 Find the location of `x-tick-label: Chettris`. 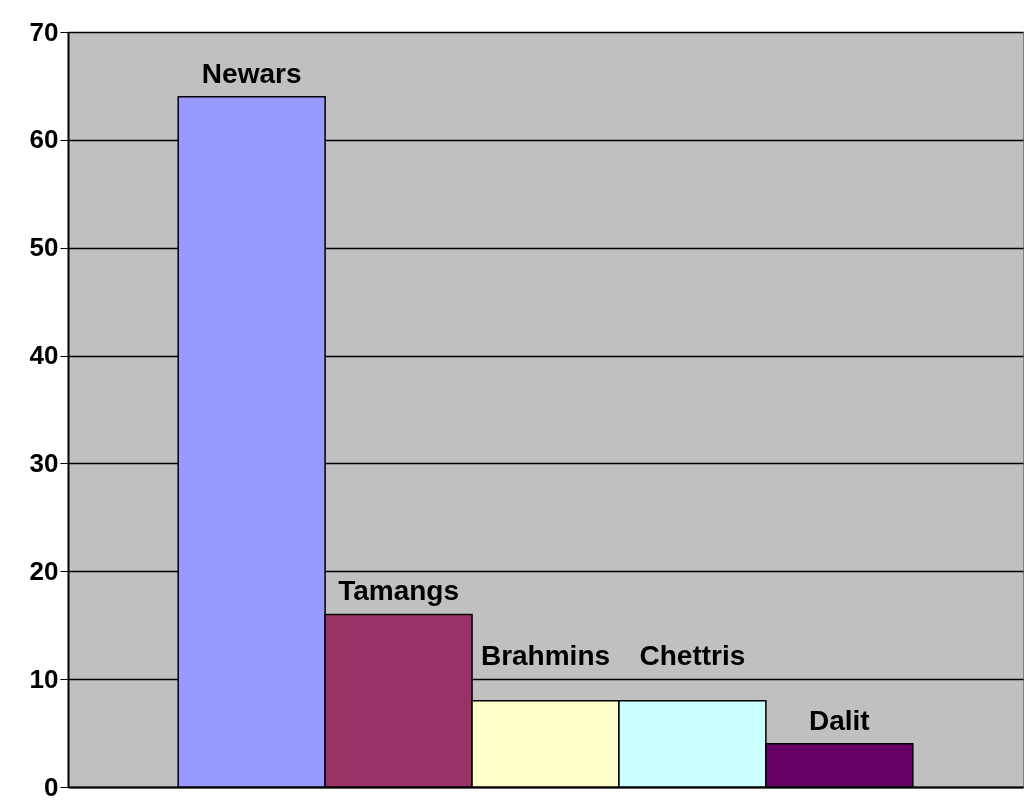

x-tick-label: Chettris is located at coordinates (692, 656).